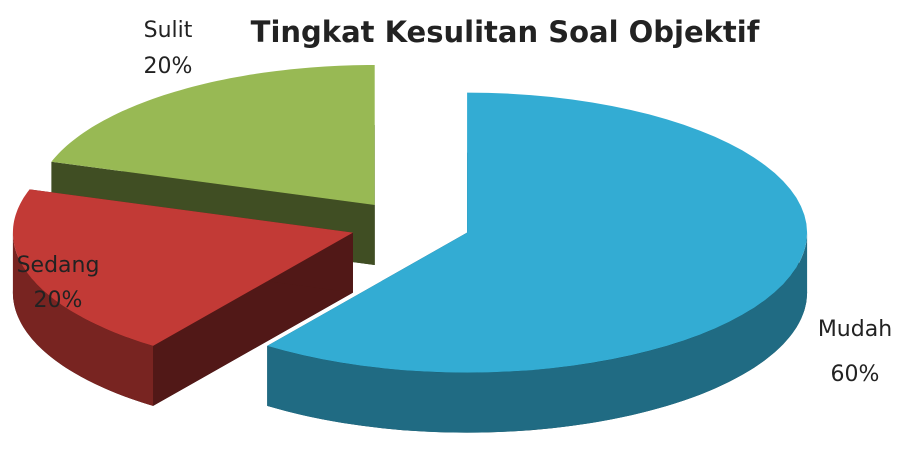  Describe the element at coordinates (855, 374) in the screenshot. I see `slice-value-label: 60%` at that location.